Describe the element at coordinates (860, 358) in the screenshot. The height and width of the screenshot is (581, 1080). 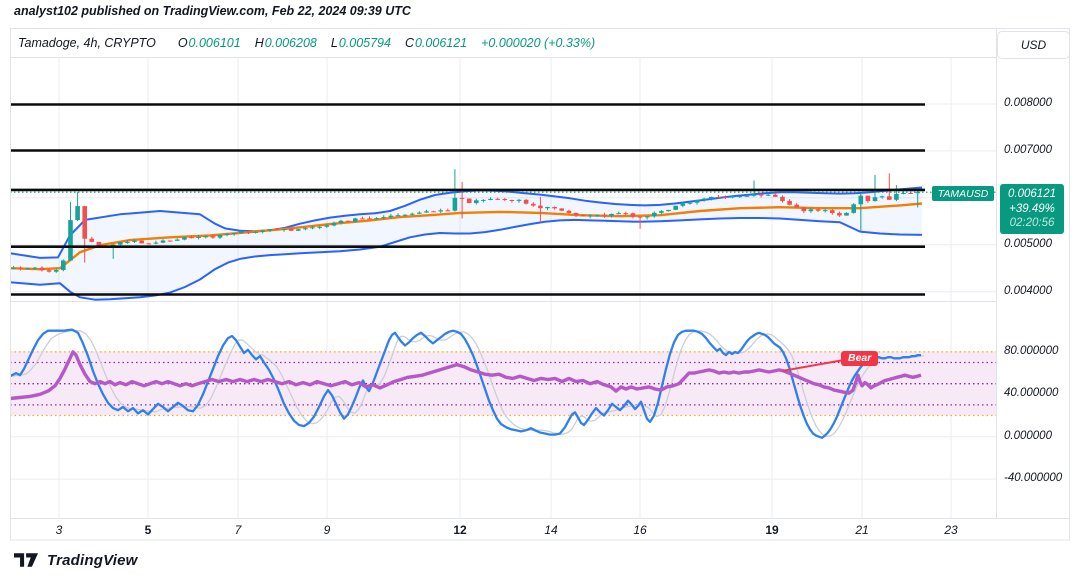
I see `bear-annotation-label: Bear` at that location.